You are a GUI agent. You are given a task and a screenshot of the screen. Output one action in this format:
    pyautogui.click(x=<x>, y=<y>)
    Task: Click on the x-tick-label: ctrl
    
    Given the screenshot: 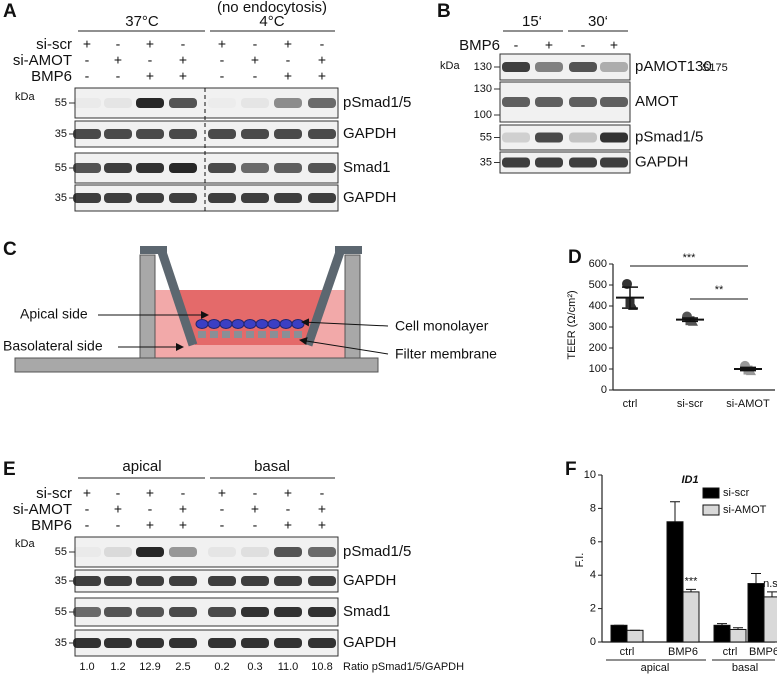 What is the action you would take?
    pyautogui.click(x=630, y=404)
    